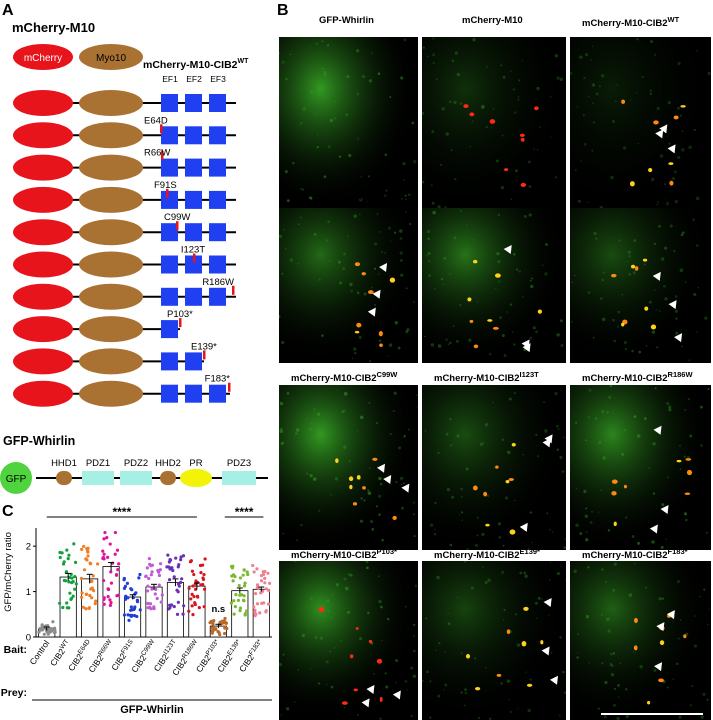  I want to click on significance-2: ****, so click(244, 512).